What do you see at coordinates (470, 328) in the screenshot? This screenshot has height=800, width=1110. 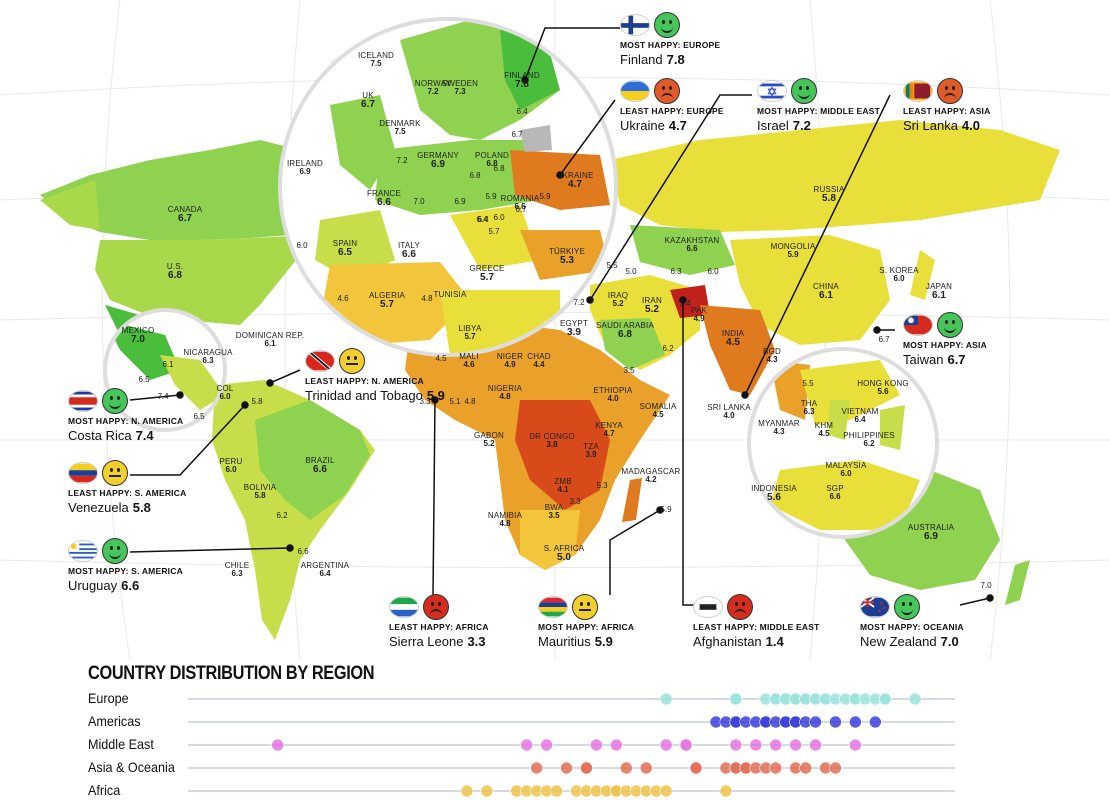 I see `country-name: LIBYA` at bounding box center [470, 328].